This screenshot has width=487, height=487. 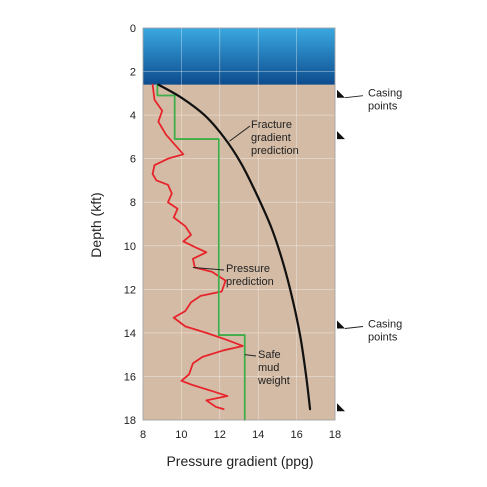 What do you see at coordinates (248, 269) in the screenshot?
I see `annotation-text-line: Pressure` at bounding box center [248, 269].